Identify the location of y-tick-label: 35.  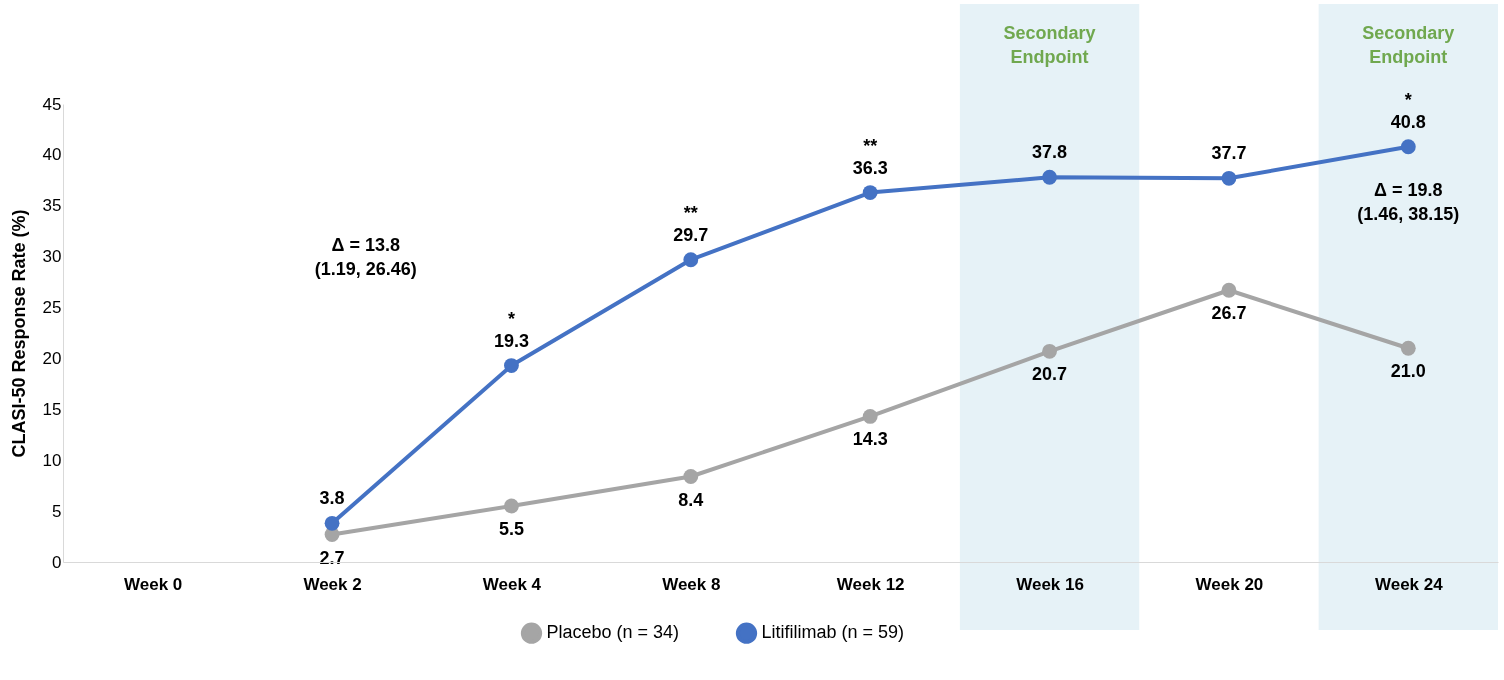
(52, 206).